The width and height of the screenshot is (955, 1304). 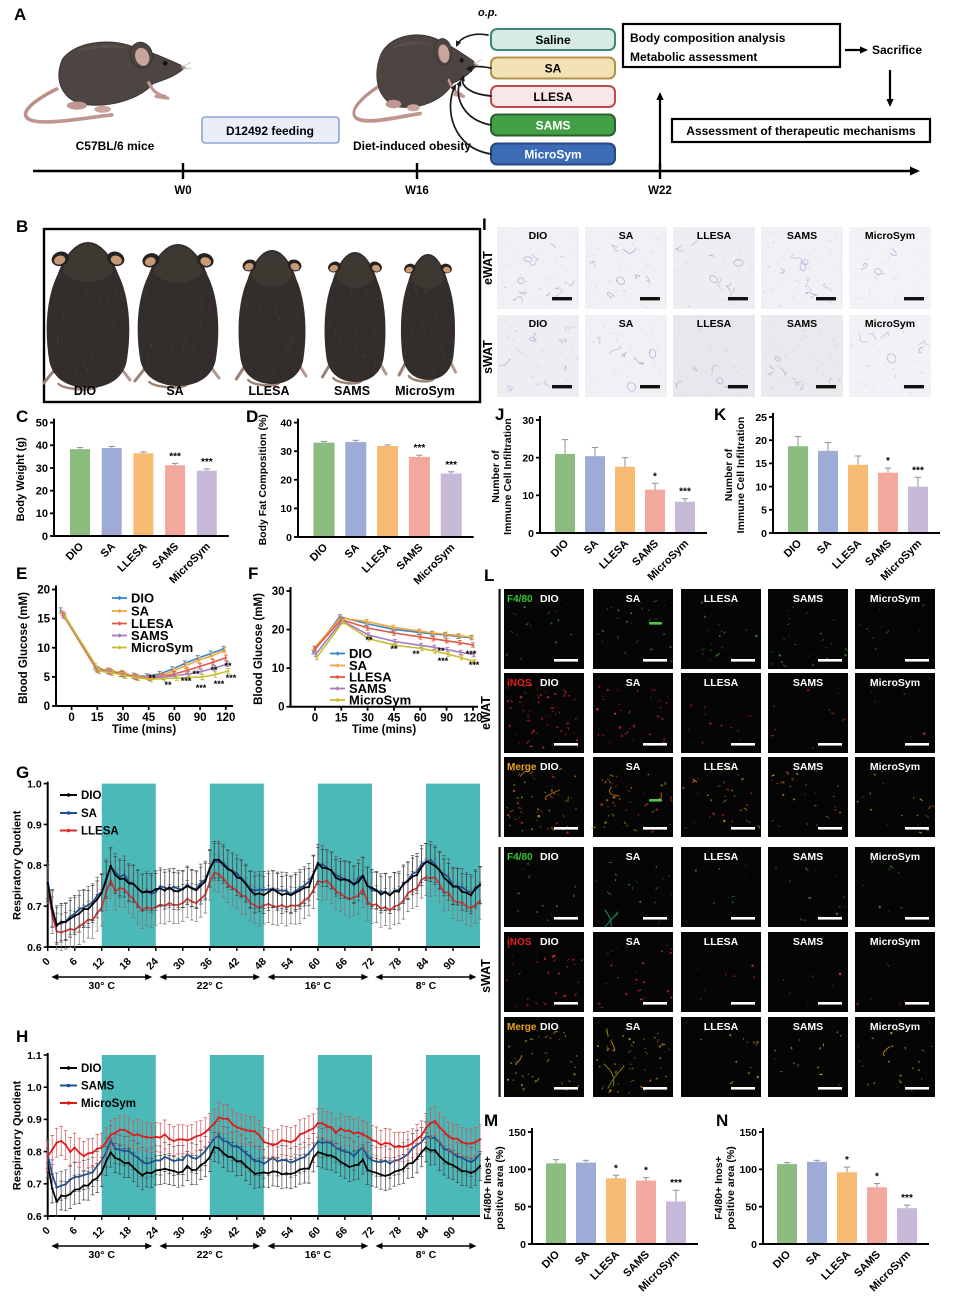 What do you see at coordinates (286, 423) in the screenshot?
I see `svg-text: 40` at bounding box center [286, 423].